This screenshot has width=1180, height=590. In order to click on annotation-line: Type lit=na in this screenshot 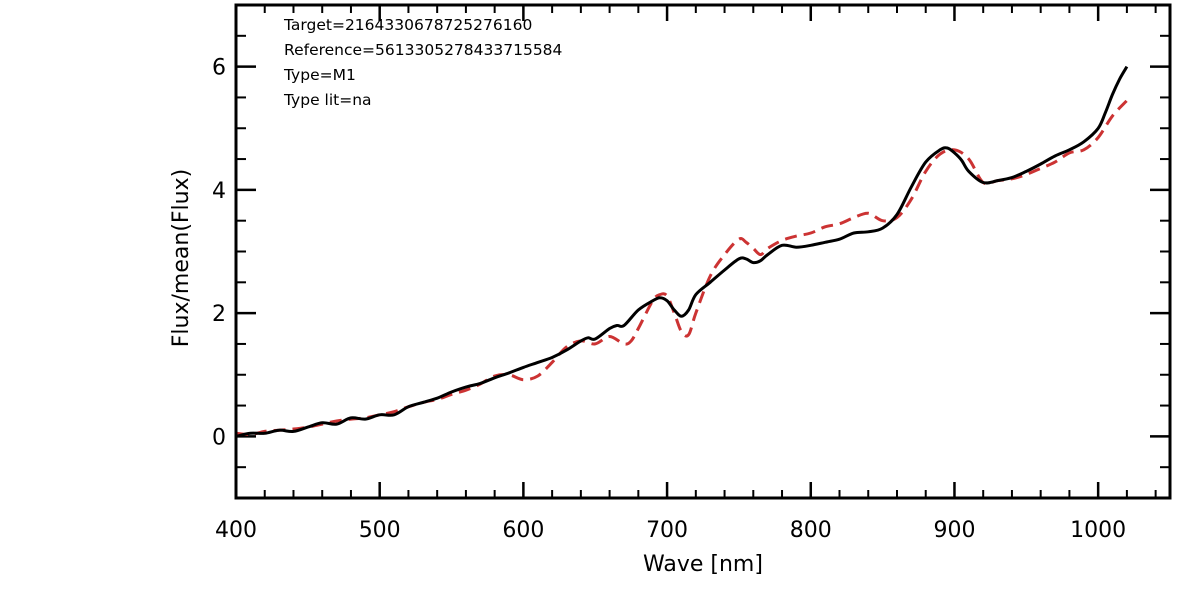, I will do `click(327, 100)`.